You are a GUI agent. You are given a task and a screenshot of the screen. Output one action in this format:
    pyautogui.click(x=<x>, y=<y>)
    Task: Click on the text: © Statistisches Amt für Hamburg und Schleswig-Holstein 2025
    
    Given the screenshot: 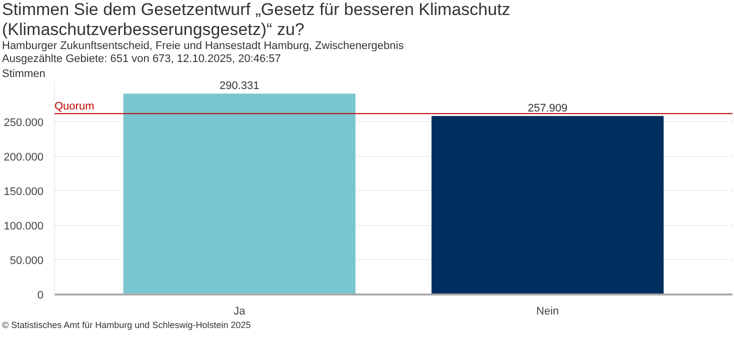 What is the action you would take?
    pyautogui.click(x=126, y=325)
    